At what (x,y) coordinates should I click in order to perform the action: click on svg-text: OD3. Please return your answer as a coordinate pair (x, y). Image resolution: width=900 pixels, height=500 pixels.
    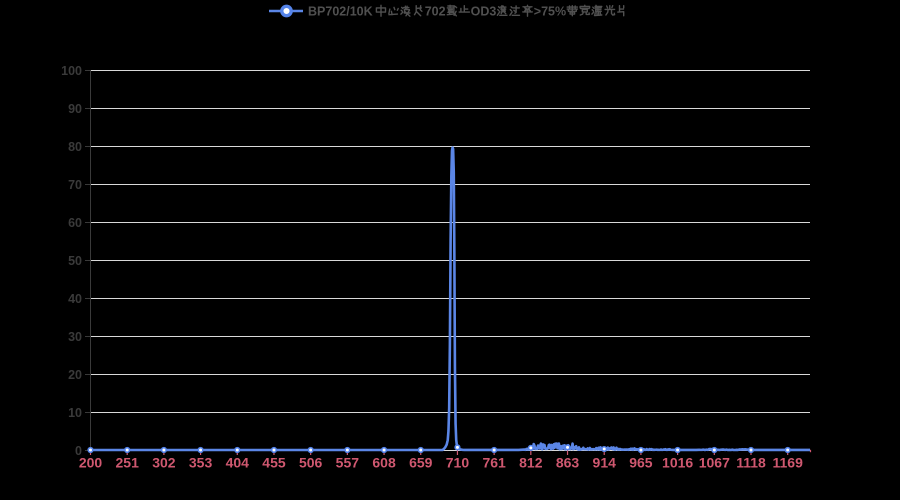
    Looking at the image, I should click on (484, 11).